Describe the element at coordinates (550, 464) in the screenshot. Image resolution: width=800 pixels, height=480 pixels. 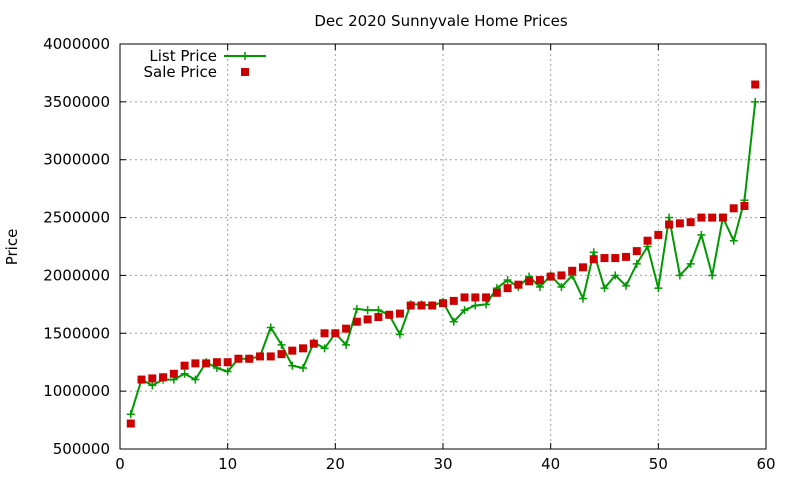
I see `x-tick-label: 40` at that location.